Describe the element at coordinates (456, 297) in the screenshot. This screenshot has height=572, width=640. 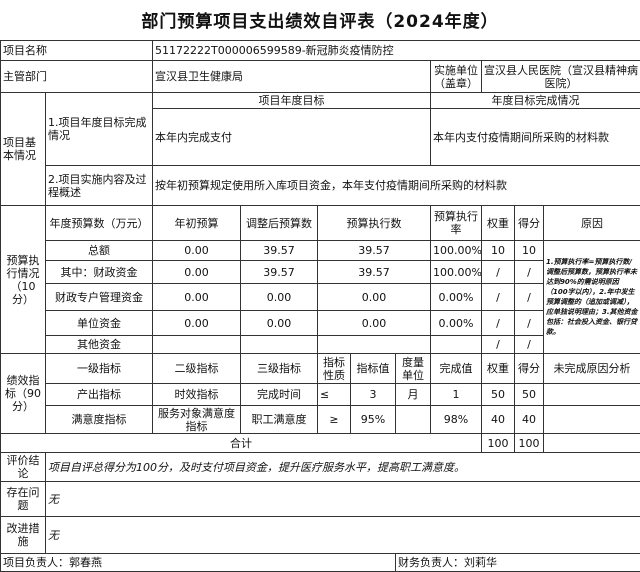
I see `budget-rate: 0.00%` at that location.